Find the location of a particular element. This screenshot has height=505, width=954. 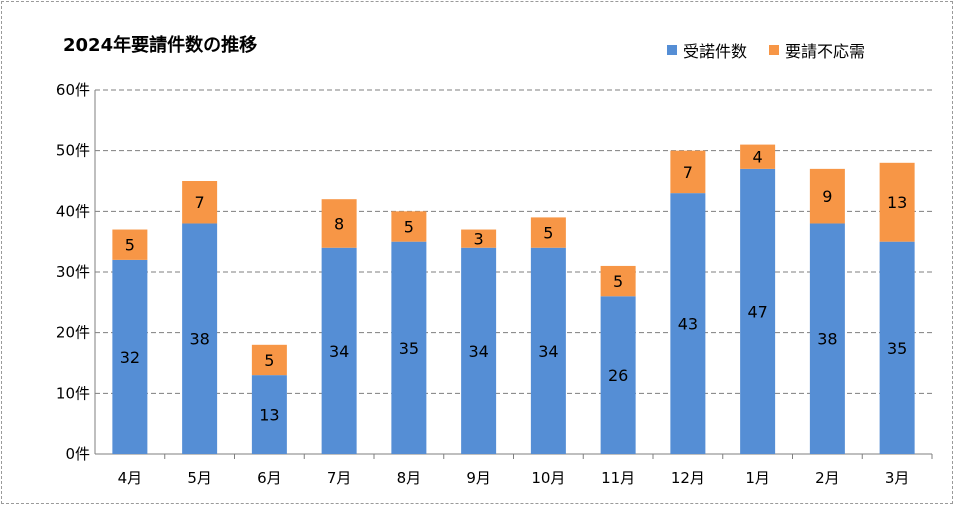

x-tick-label: 10月 is located at coordinates (548, 478).